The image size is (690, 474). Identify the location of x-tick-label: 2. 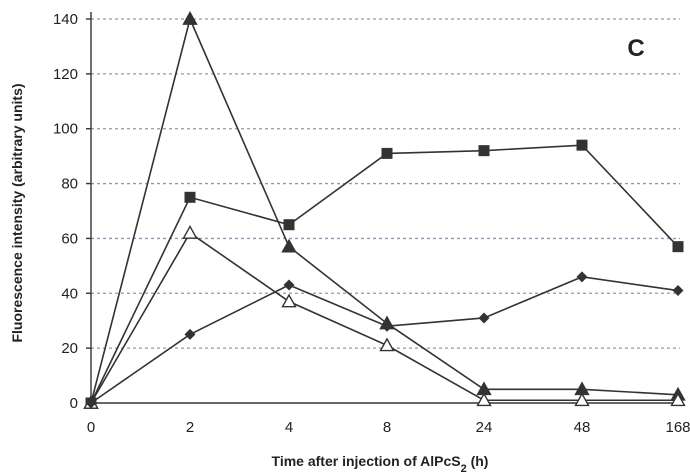
(190, 427).